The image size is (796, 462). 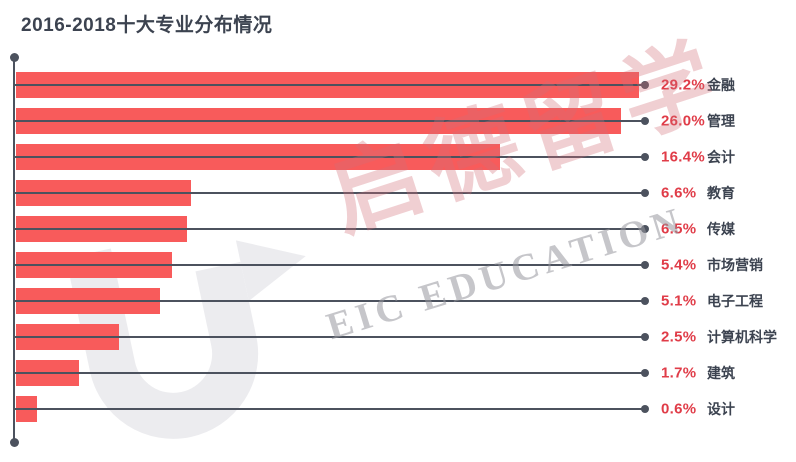 I want to click on category-label: 电子工程, so click(x=735, y=301).